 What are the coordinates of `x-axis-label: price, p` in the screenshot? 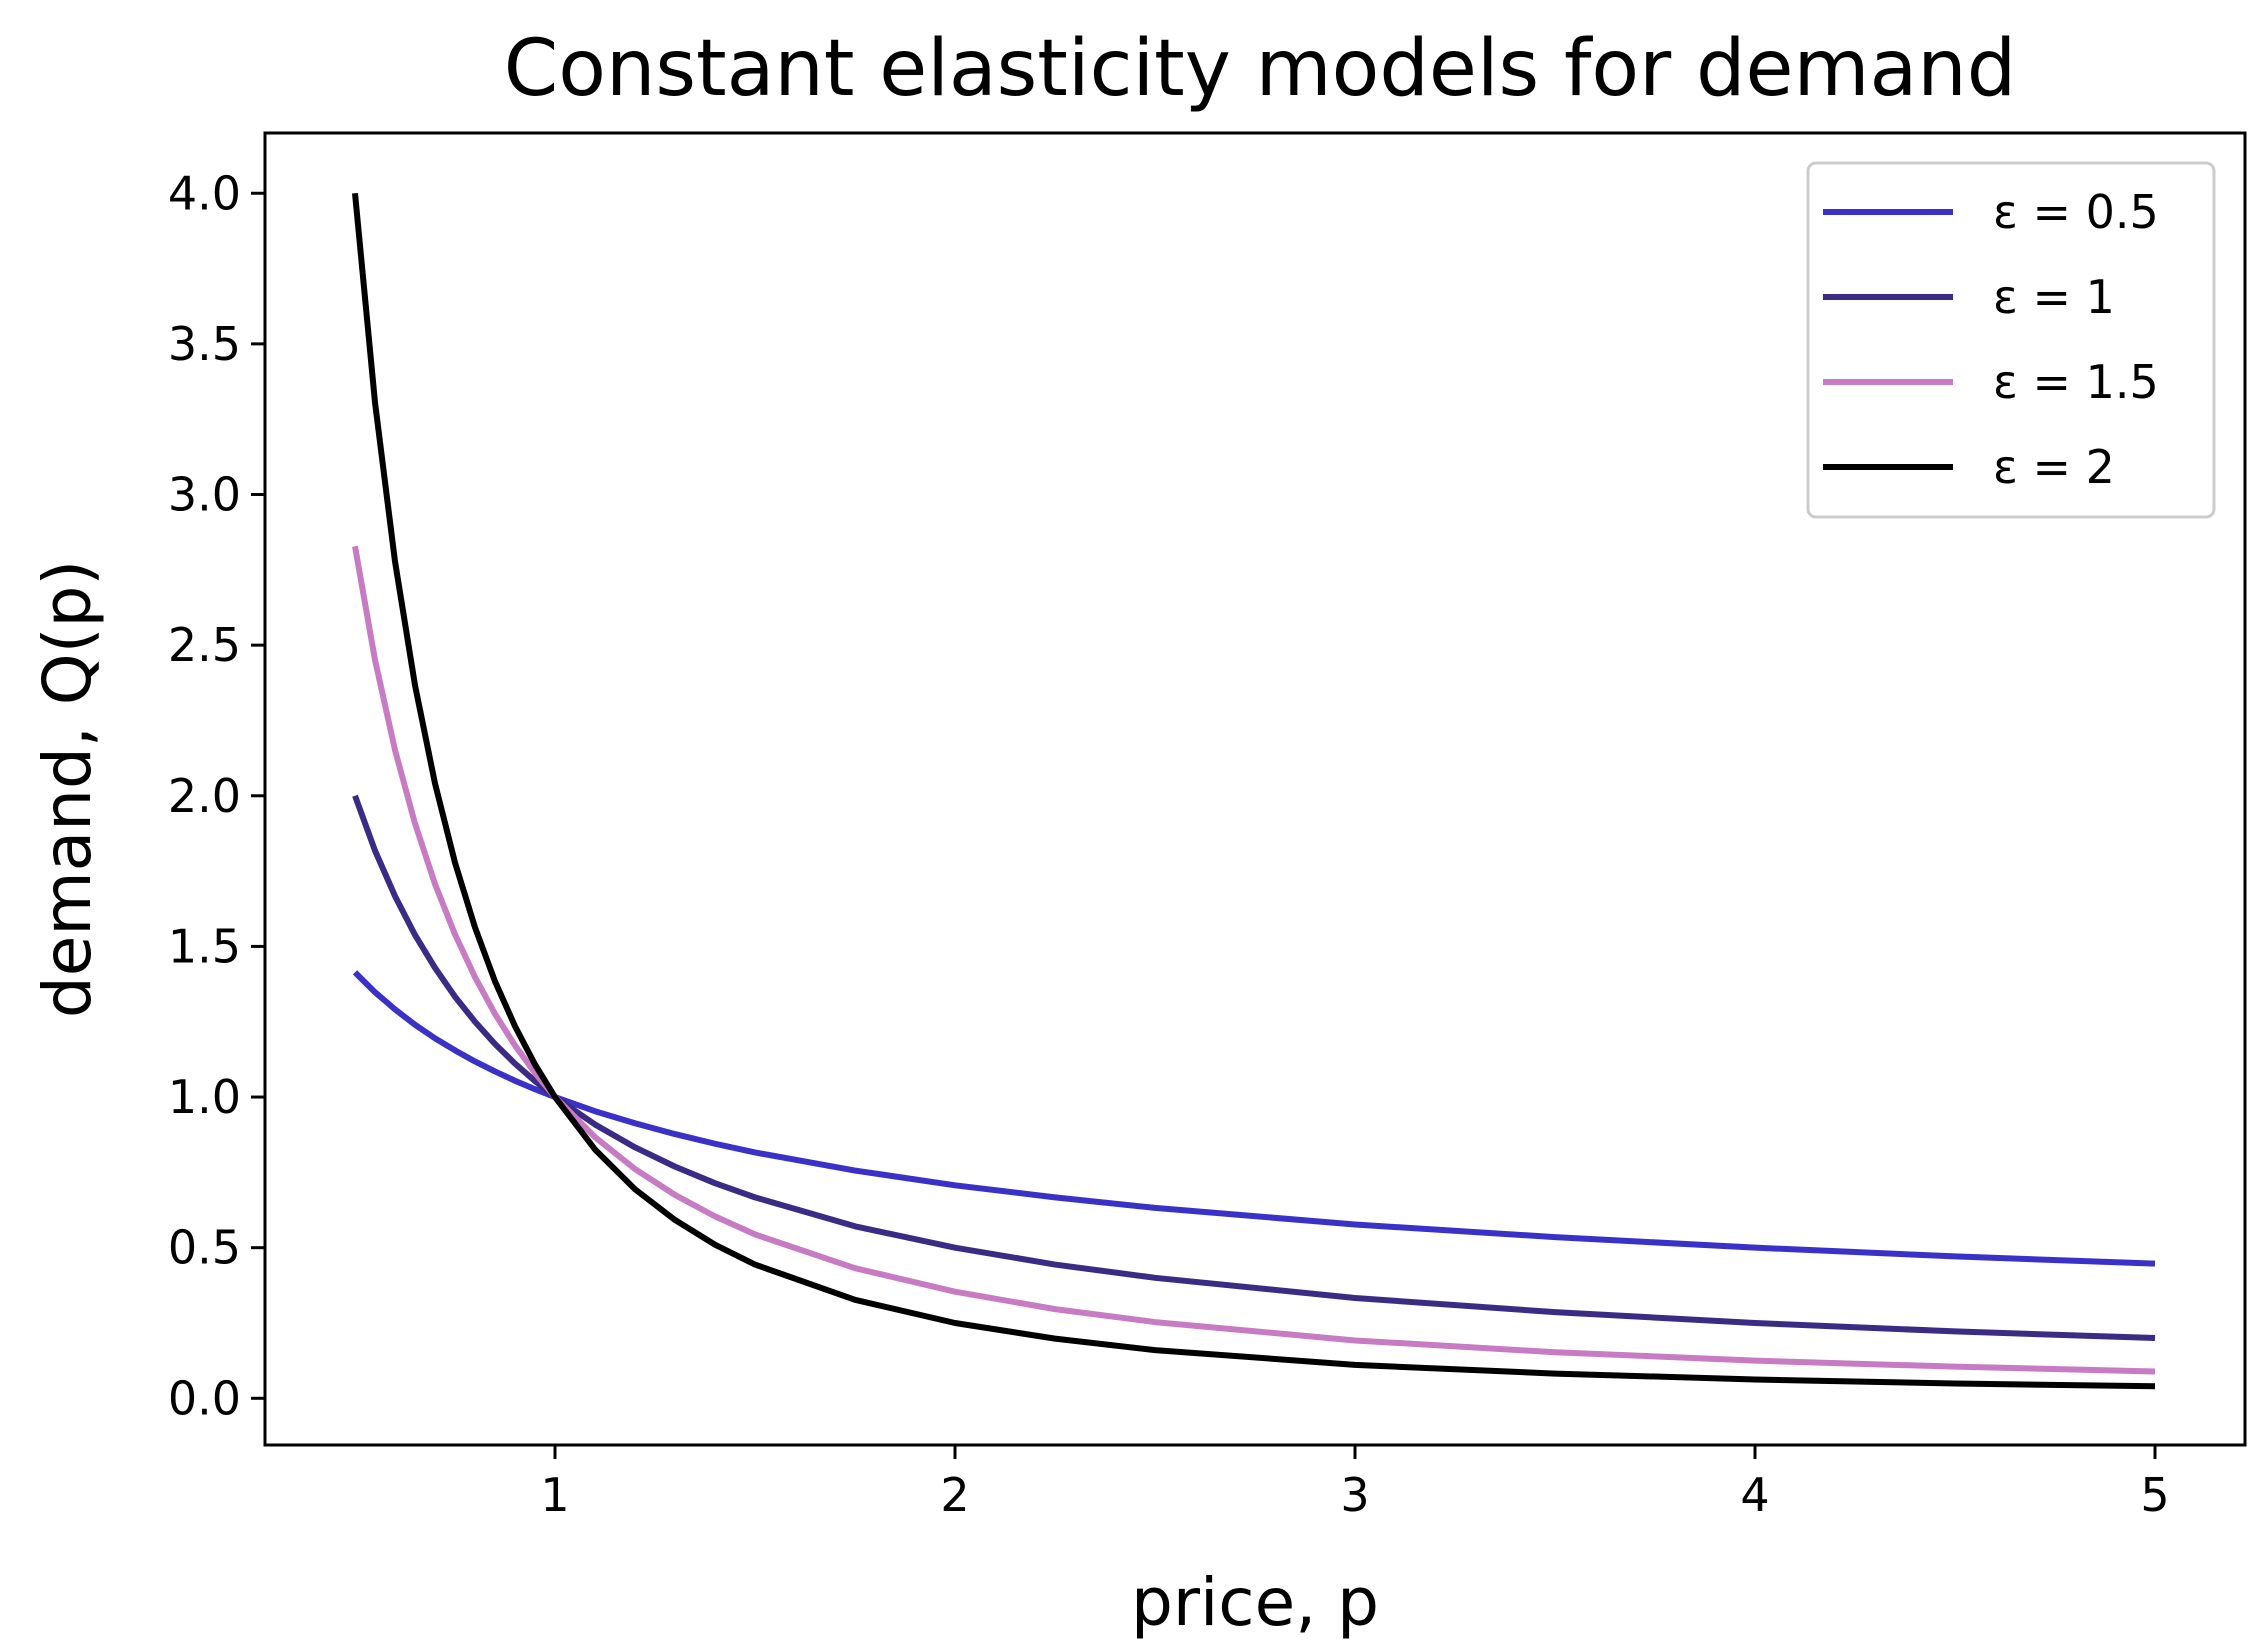 It's located at (1255, 1602).